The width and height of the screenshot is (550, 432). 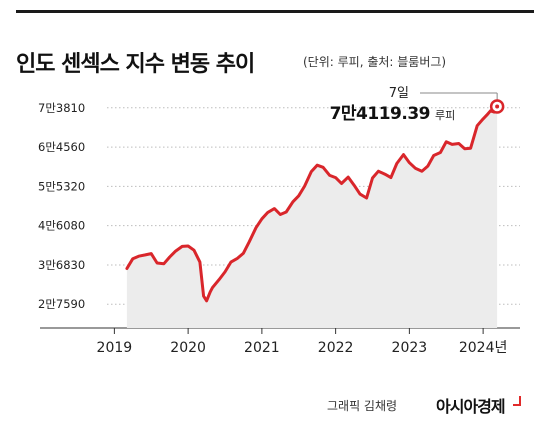 I want to click on graphic-credit: 그래픽 김채령, so click(x=362, y=406).